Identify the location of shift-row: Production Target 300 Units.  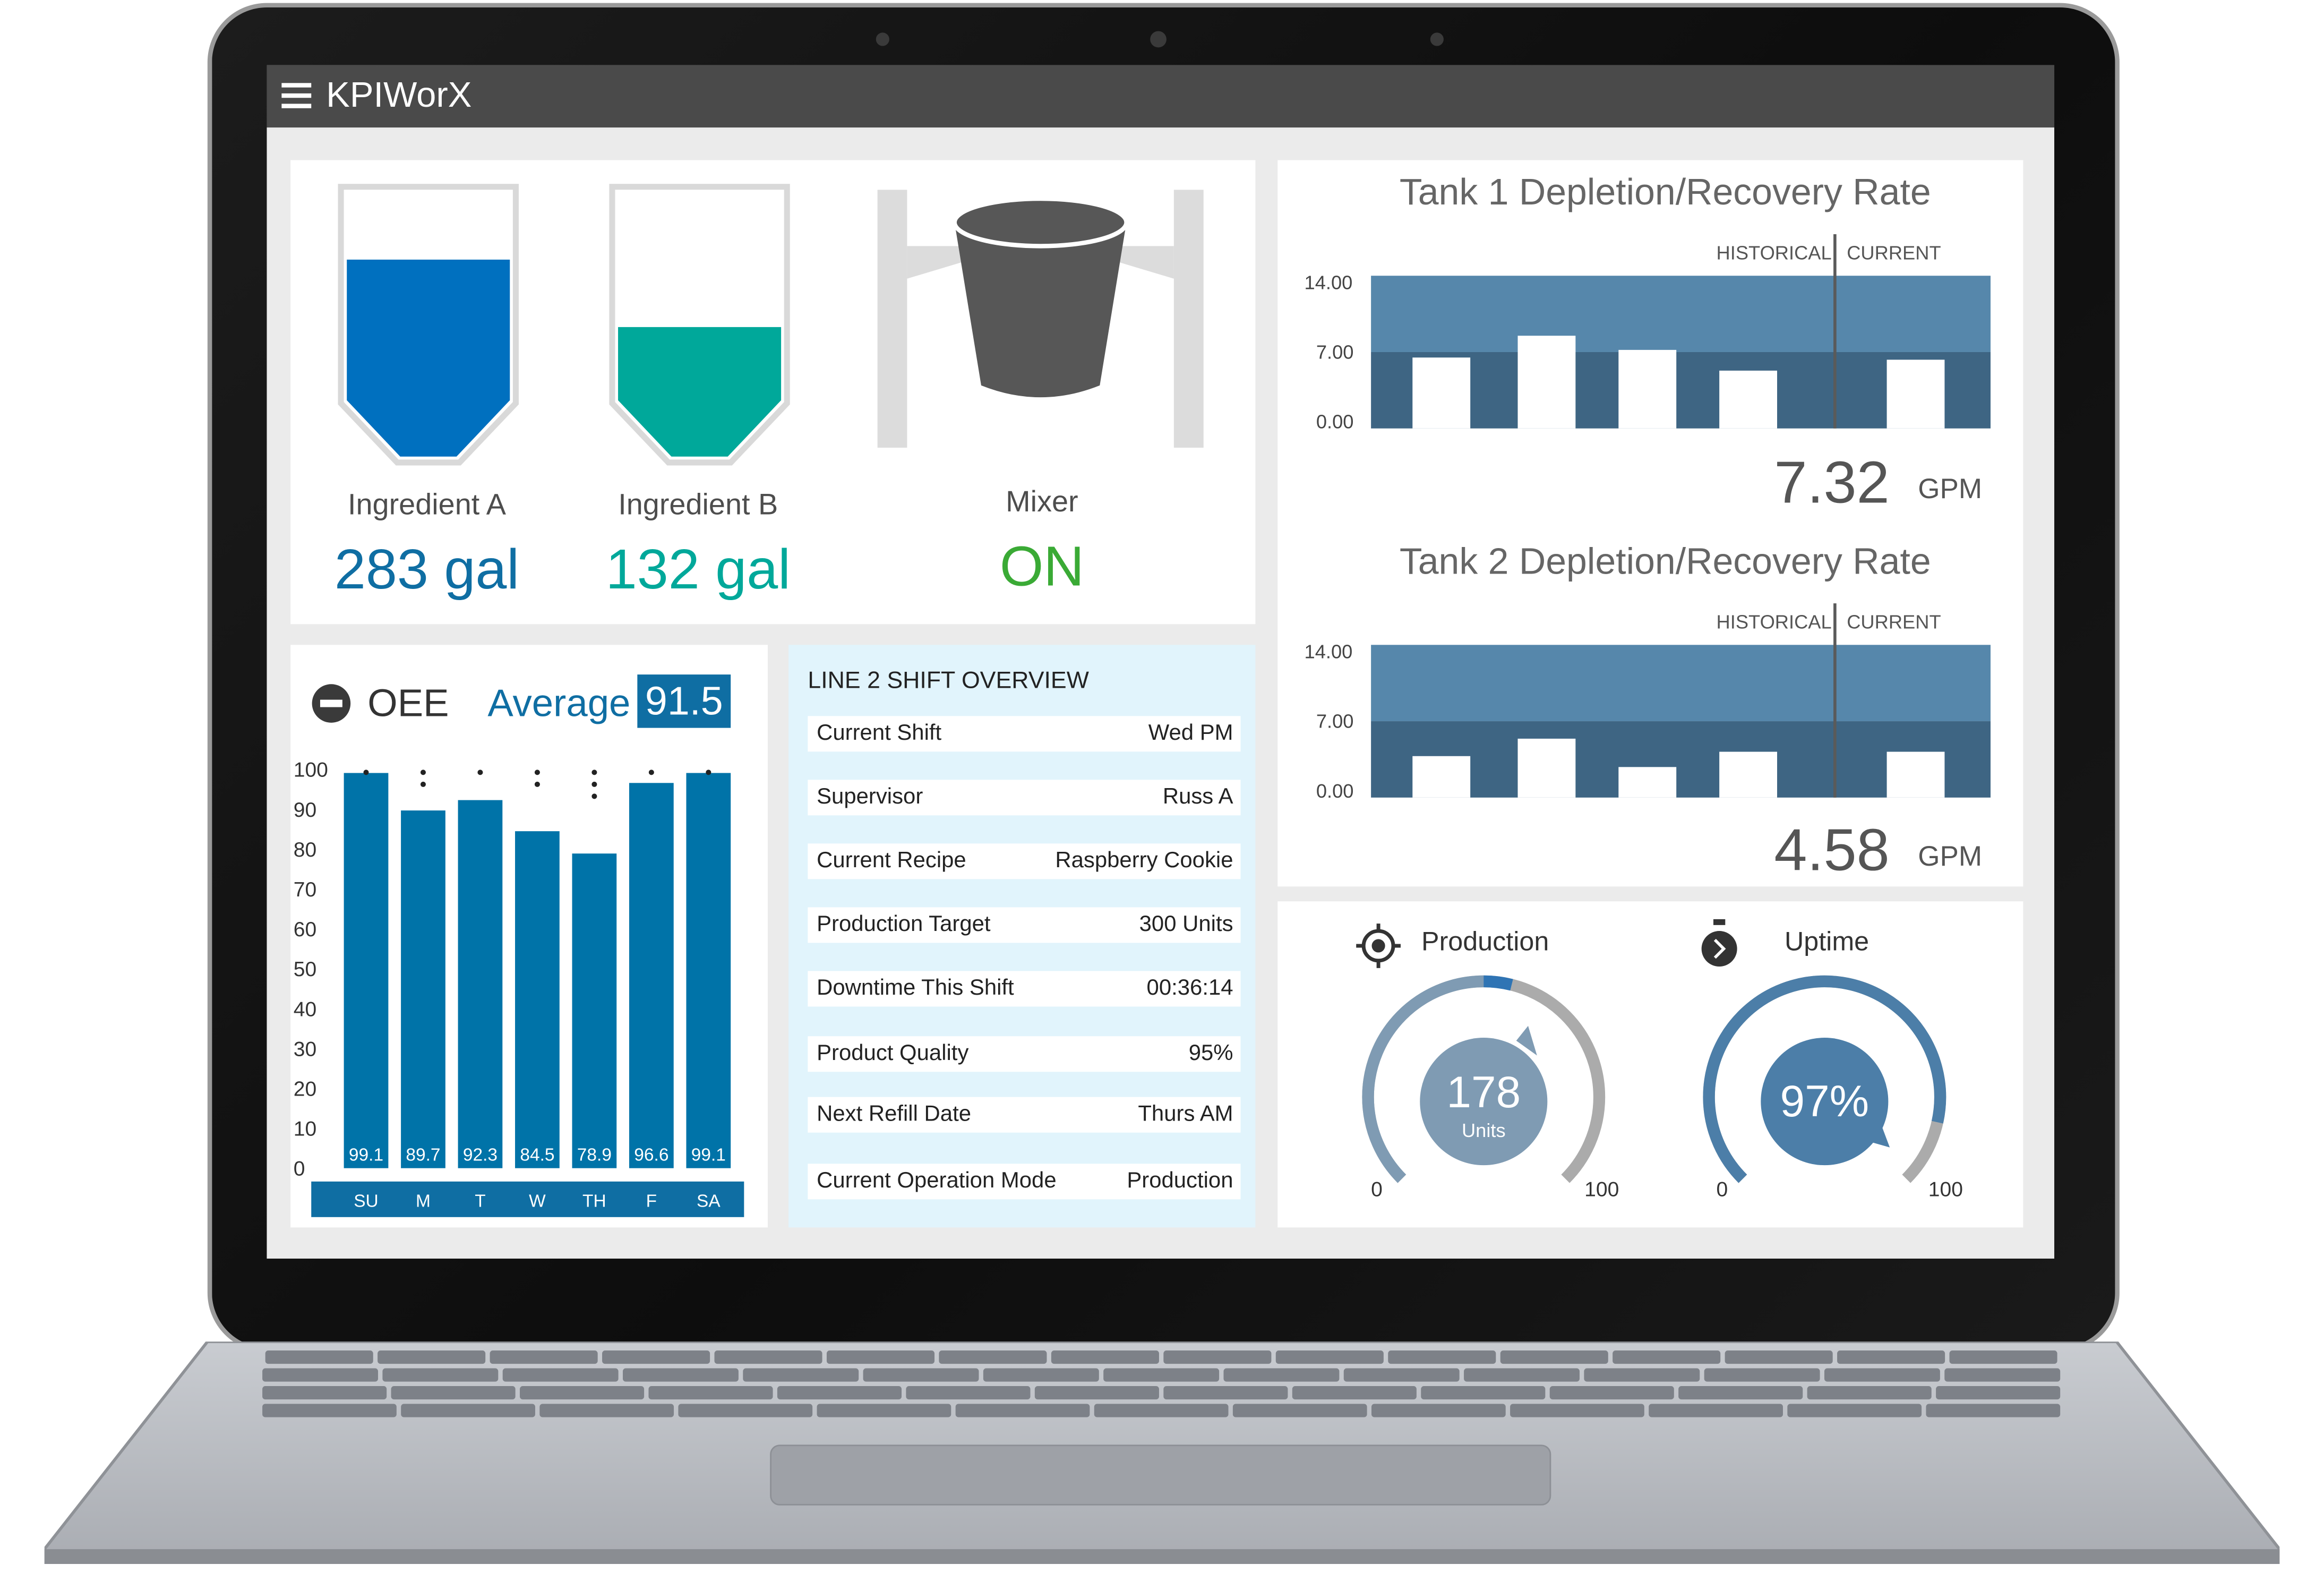
(1024, 925).